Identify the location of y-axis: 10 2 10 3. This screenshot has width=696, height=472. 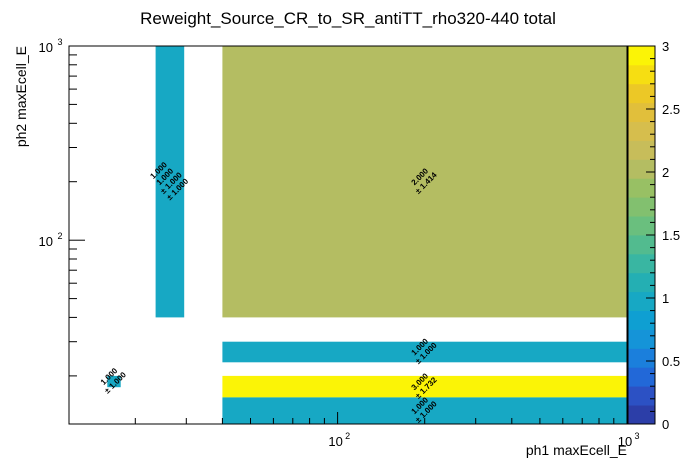
(62, 207).